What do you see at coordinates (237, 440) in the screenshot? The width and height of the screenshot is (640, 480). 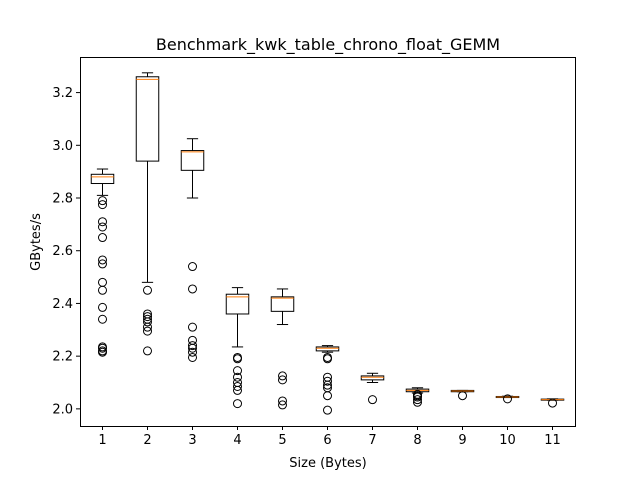 I see `x-tick-label: 4` at bounding box center [237, 440].